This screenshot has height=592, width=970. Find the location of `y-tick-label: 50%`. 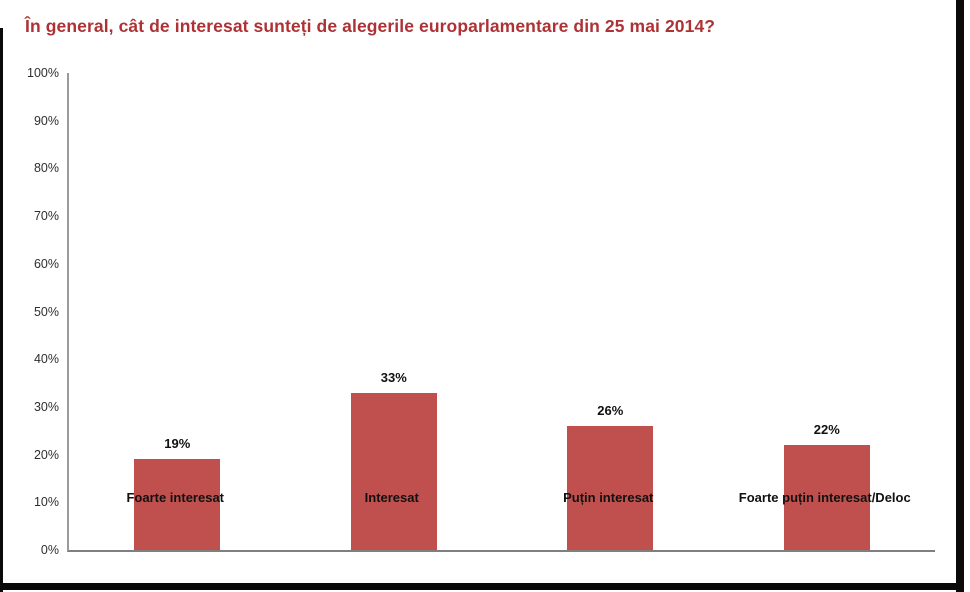

y-tick-label: 50% is located at coordinates (46, 311).